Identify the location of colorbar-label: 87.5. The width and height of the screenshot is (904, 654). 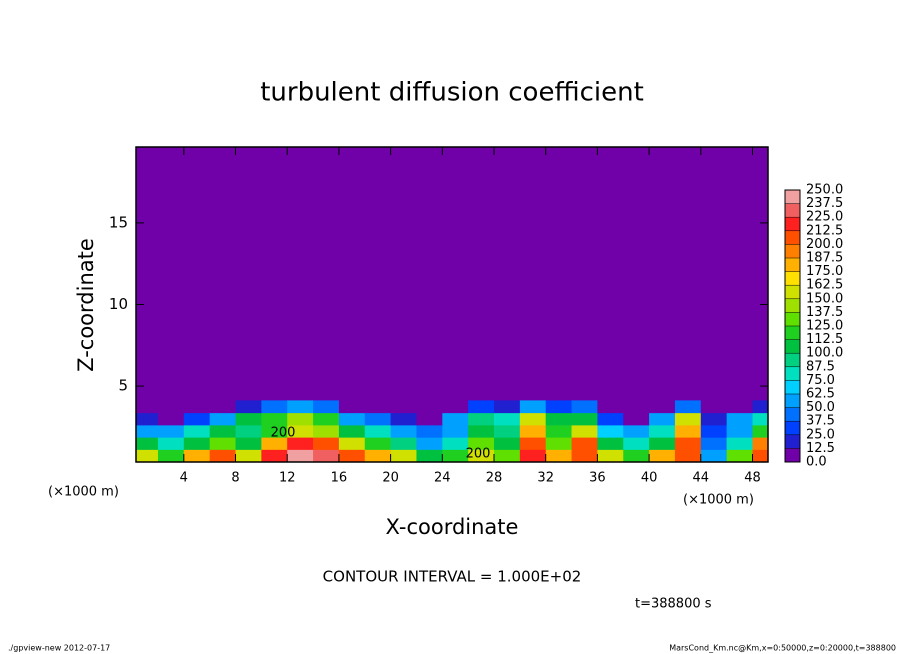
(820, 366).